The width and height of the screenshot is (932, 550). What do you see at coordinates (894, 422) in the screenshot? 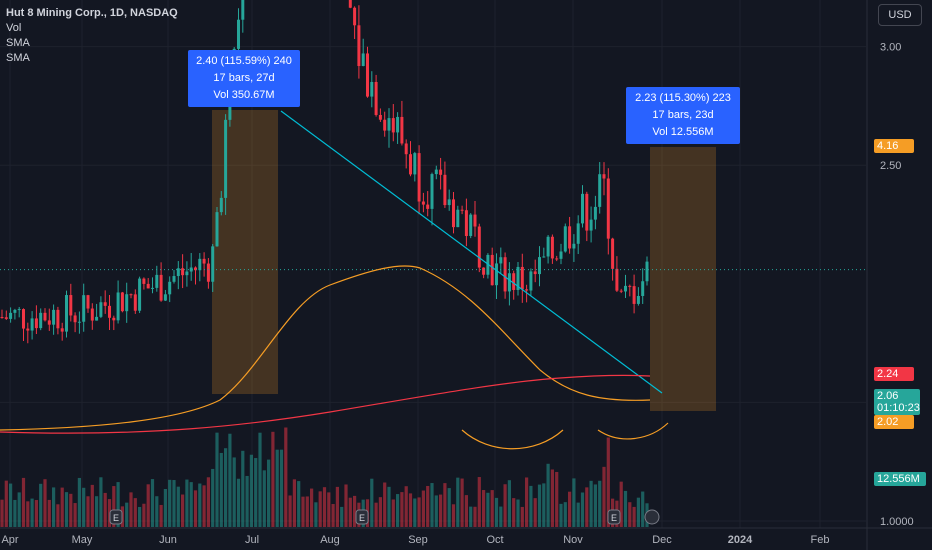
I see `sma-orange-price-label: 2.02` at bounding box center [894, 422].